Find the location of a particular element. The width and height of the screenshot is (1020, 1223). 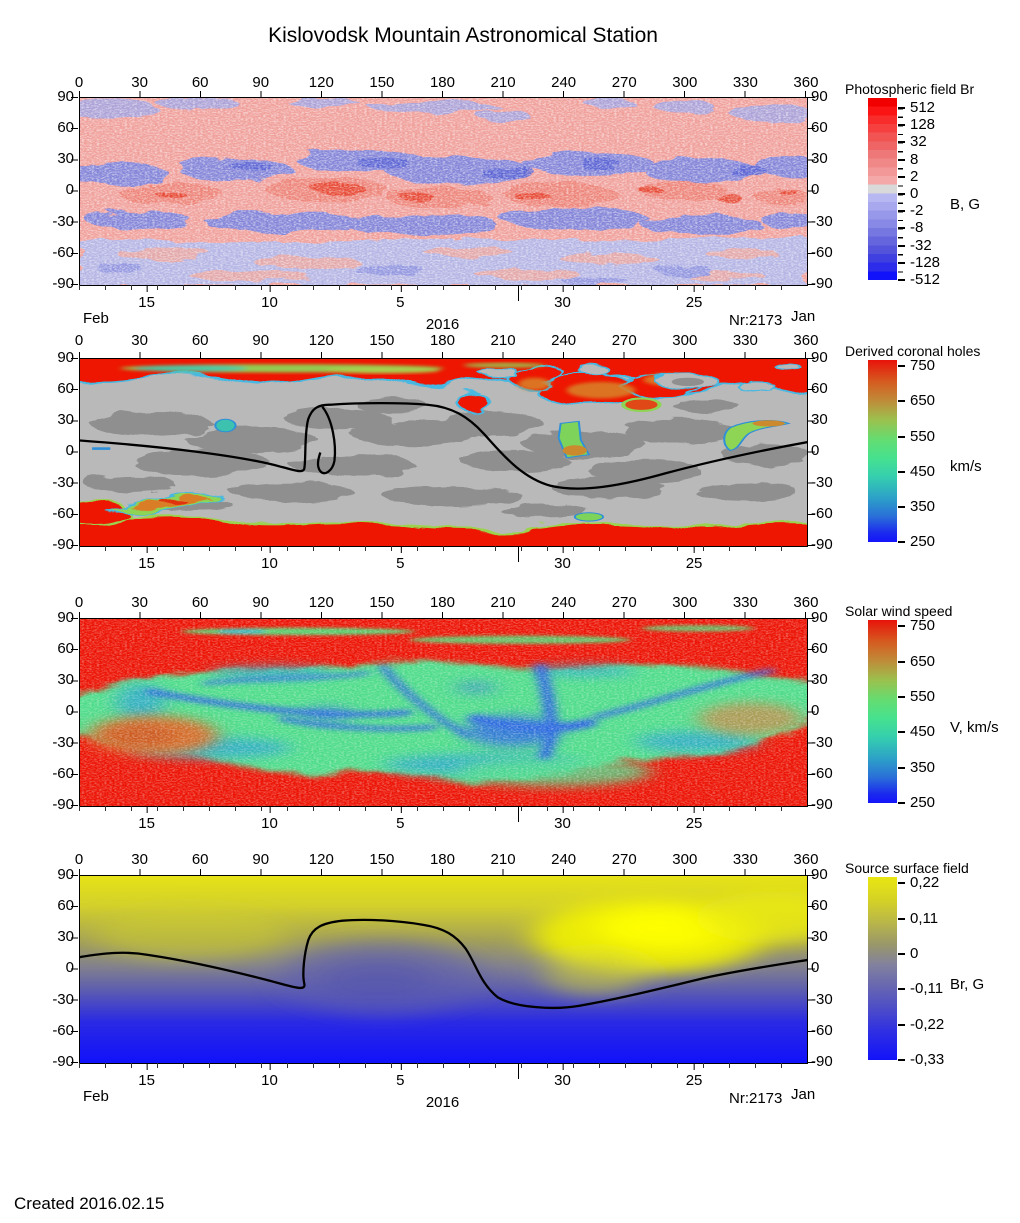

colorbar-unit: km/s is located at coordinates (966, 467).